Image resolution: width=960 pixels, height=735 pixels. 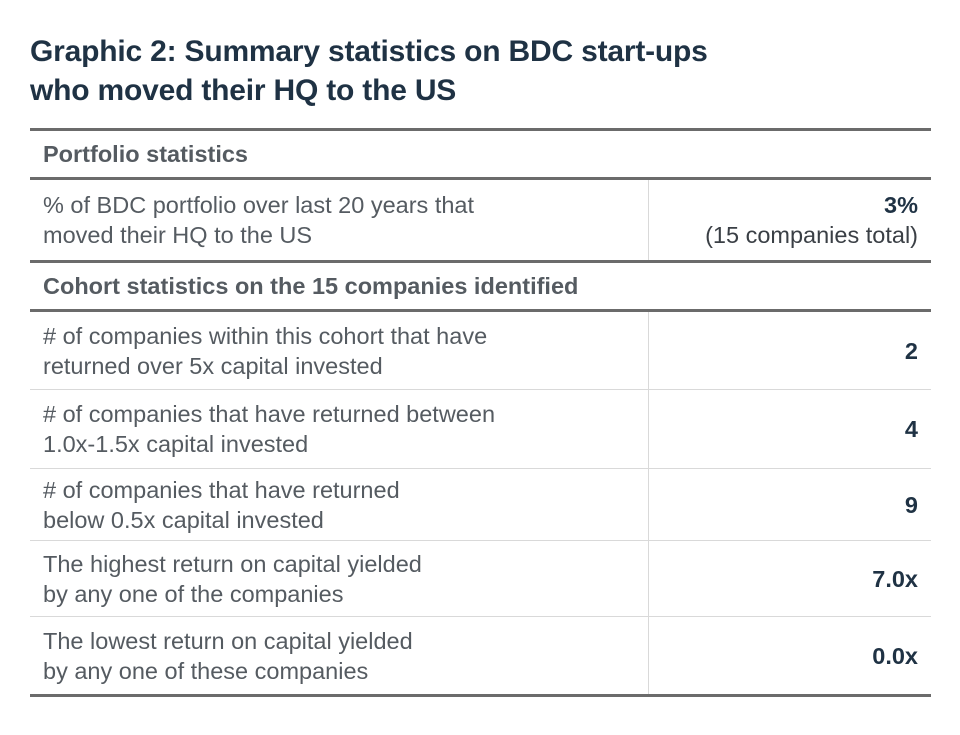 I want to click on row-label-line-1: # of companies that have returned, so click(x=221, y=489).